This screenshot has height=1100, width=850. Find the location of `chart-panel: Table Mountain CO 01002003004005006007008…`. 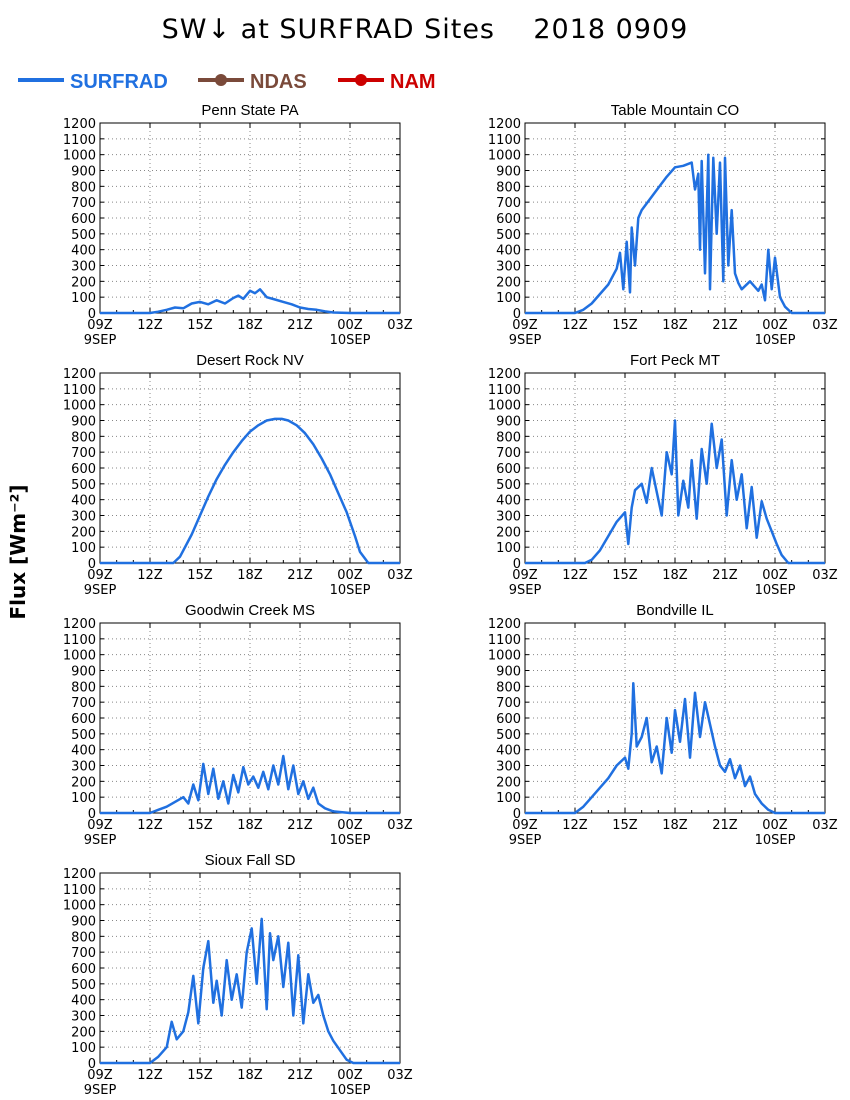

chart-panel: Table Mountain CO 01002003004005006007008… is located at coordinates (663, 225).